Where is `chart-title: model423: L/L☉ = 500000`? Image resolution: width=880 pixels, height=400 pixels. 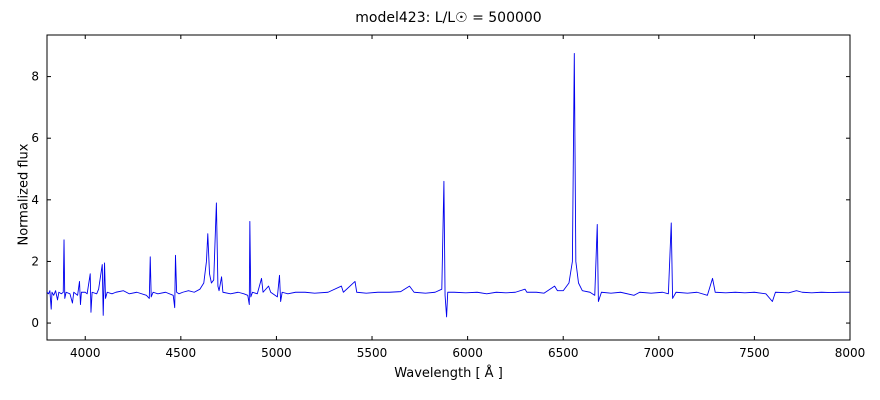
chart-title: model423: L/L☉ = 500000 is located at coordinates (448, 18).